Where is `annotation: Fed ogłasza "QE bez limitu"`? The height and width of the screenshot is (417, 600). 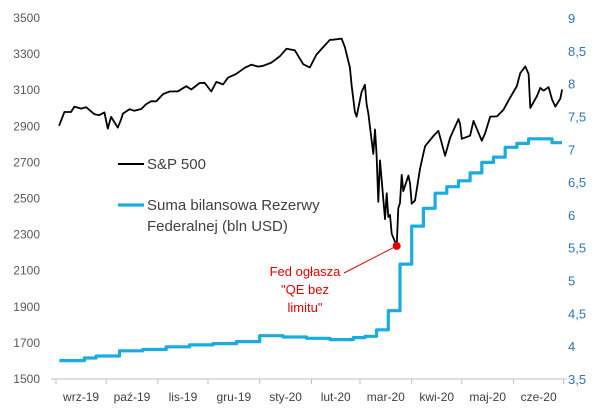
annotation: Fed ogłasza "QE bez limitu" is located at coordinates (335, 278).